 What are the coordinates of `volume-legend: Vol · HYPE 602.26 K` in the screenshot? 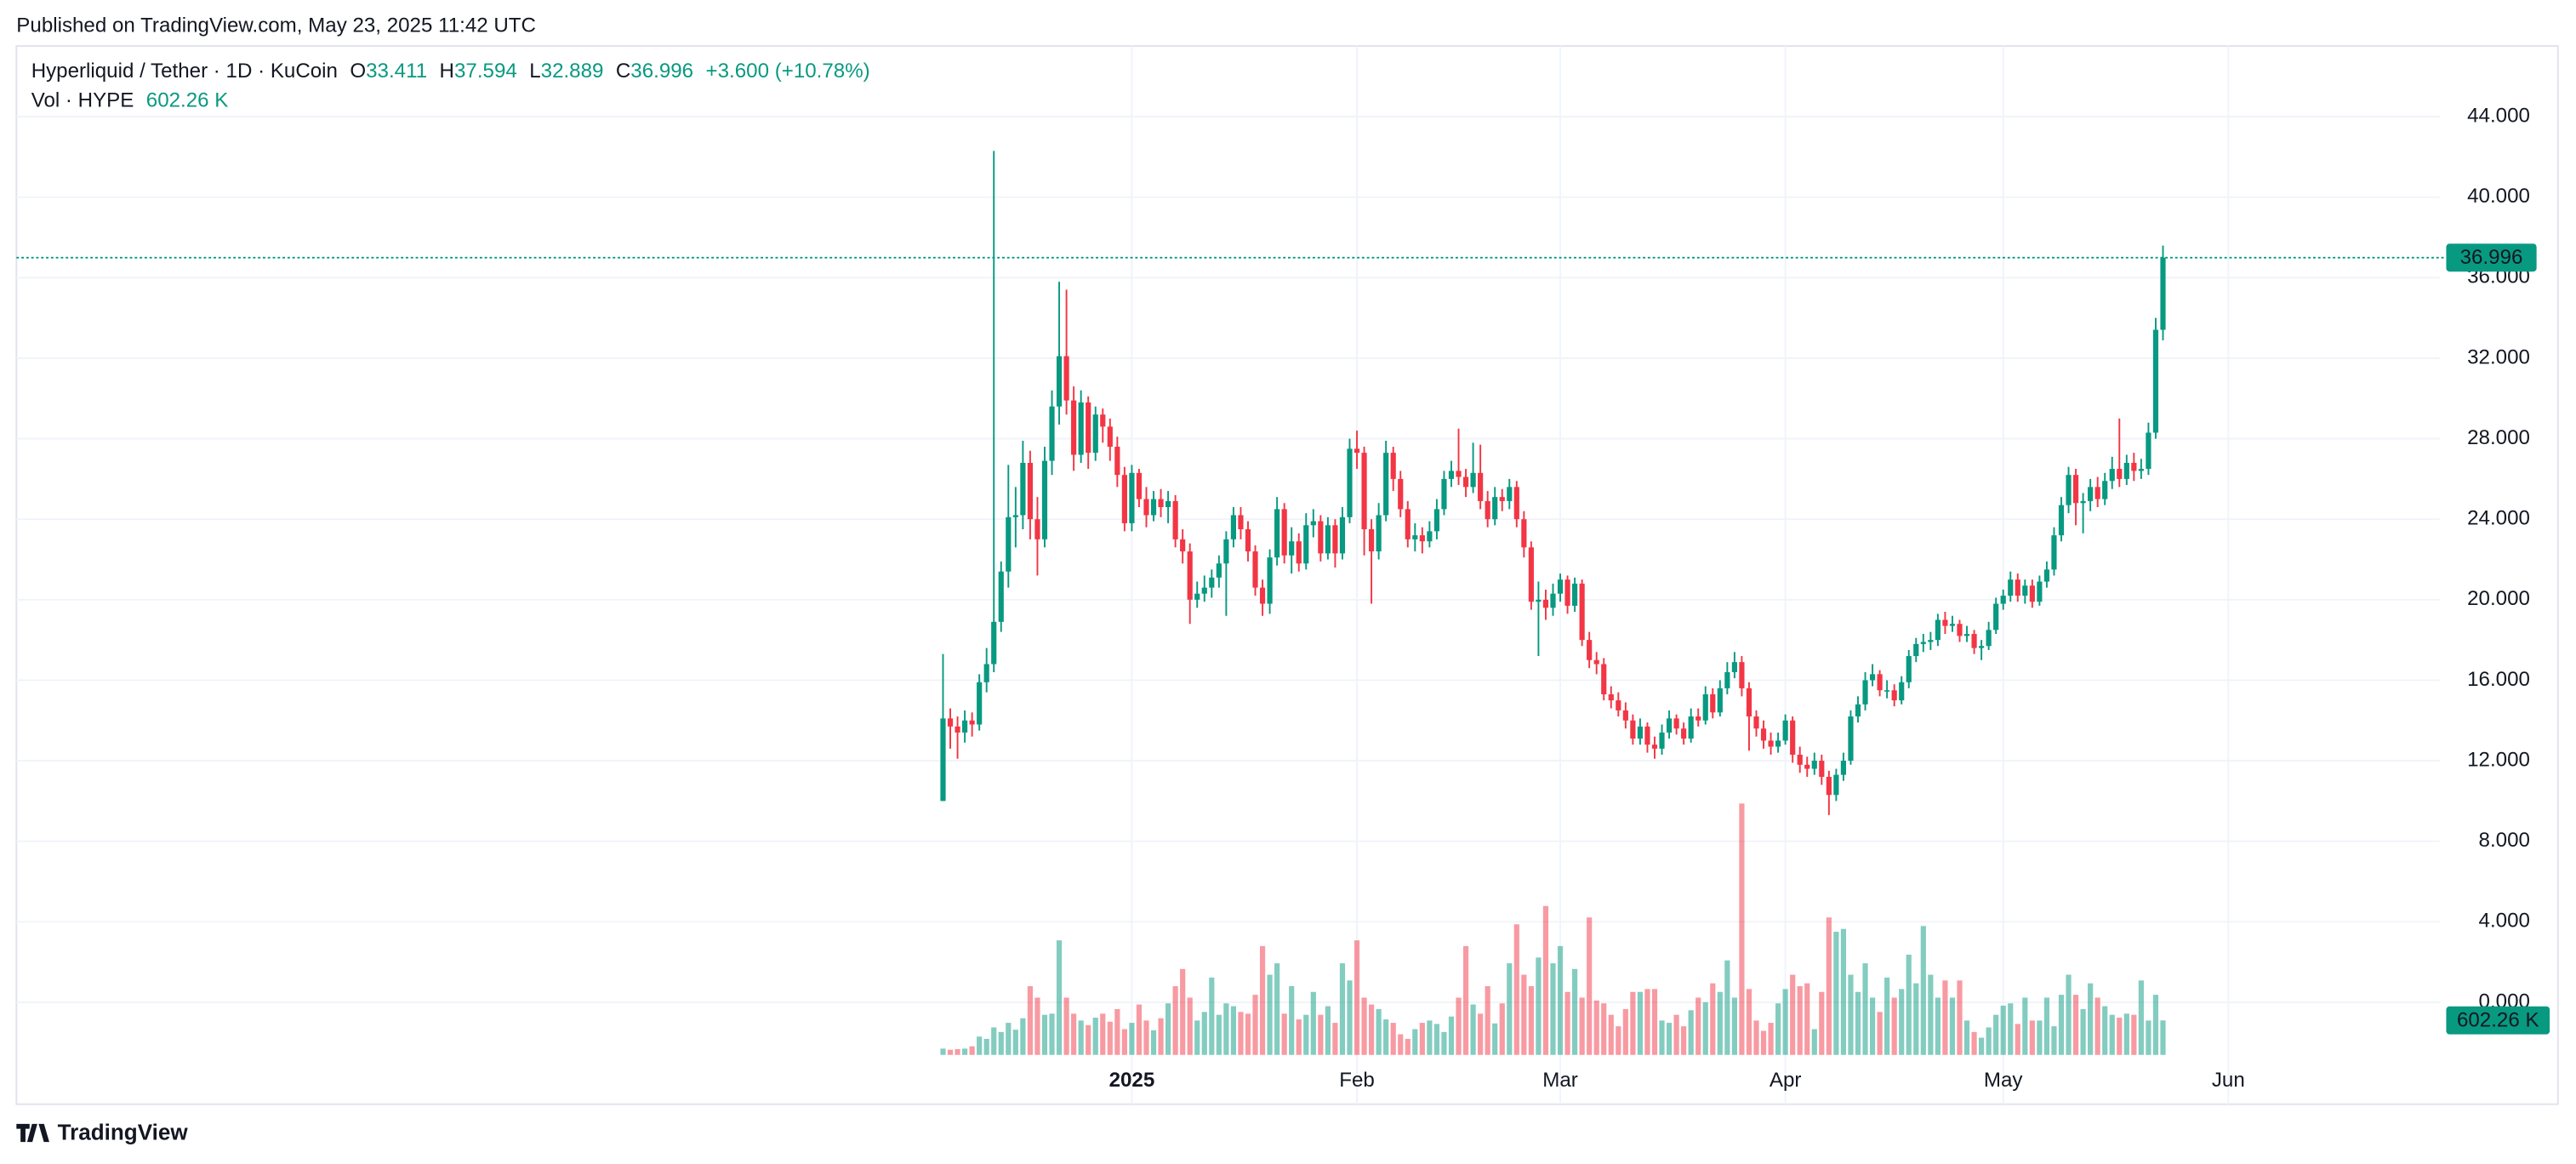 It's located at (130, 100).